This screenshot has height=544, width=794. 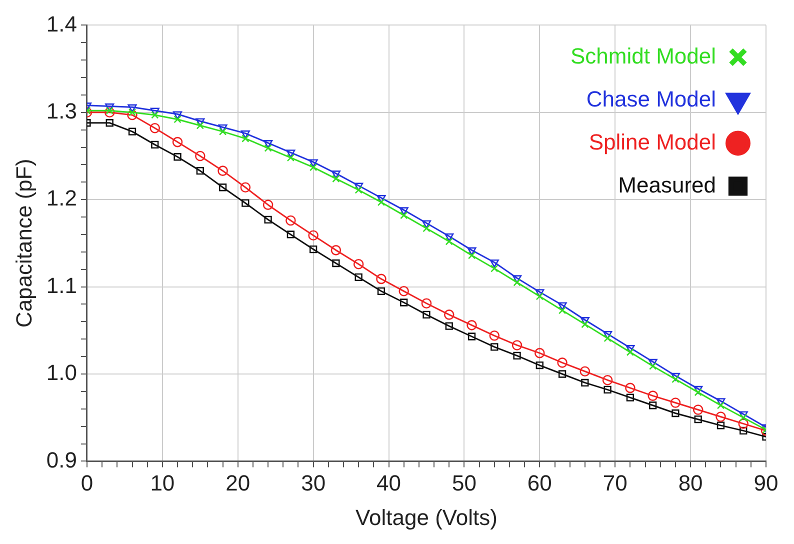 I want to click on legend-label: Measured, so click(x=667, y=185).